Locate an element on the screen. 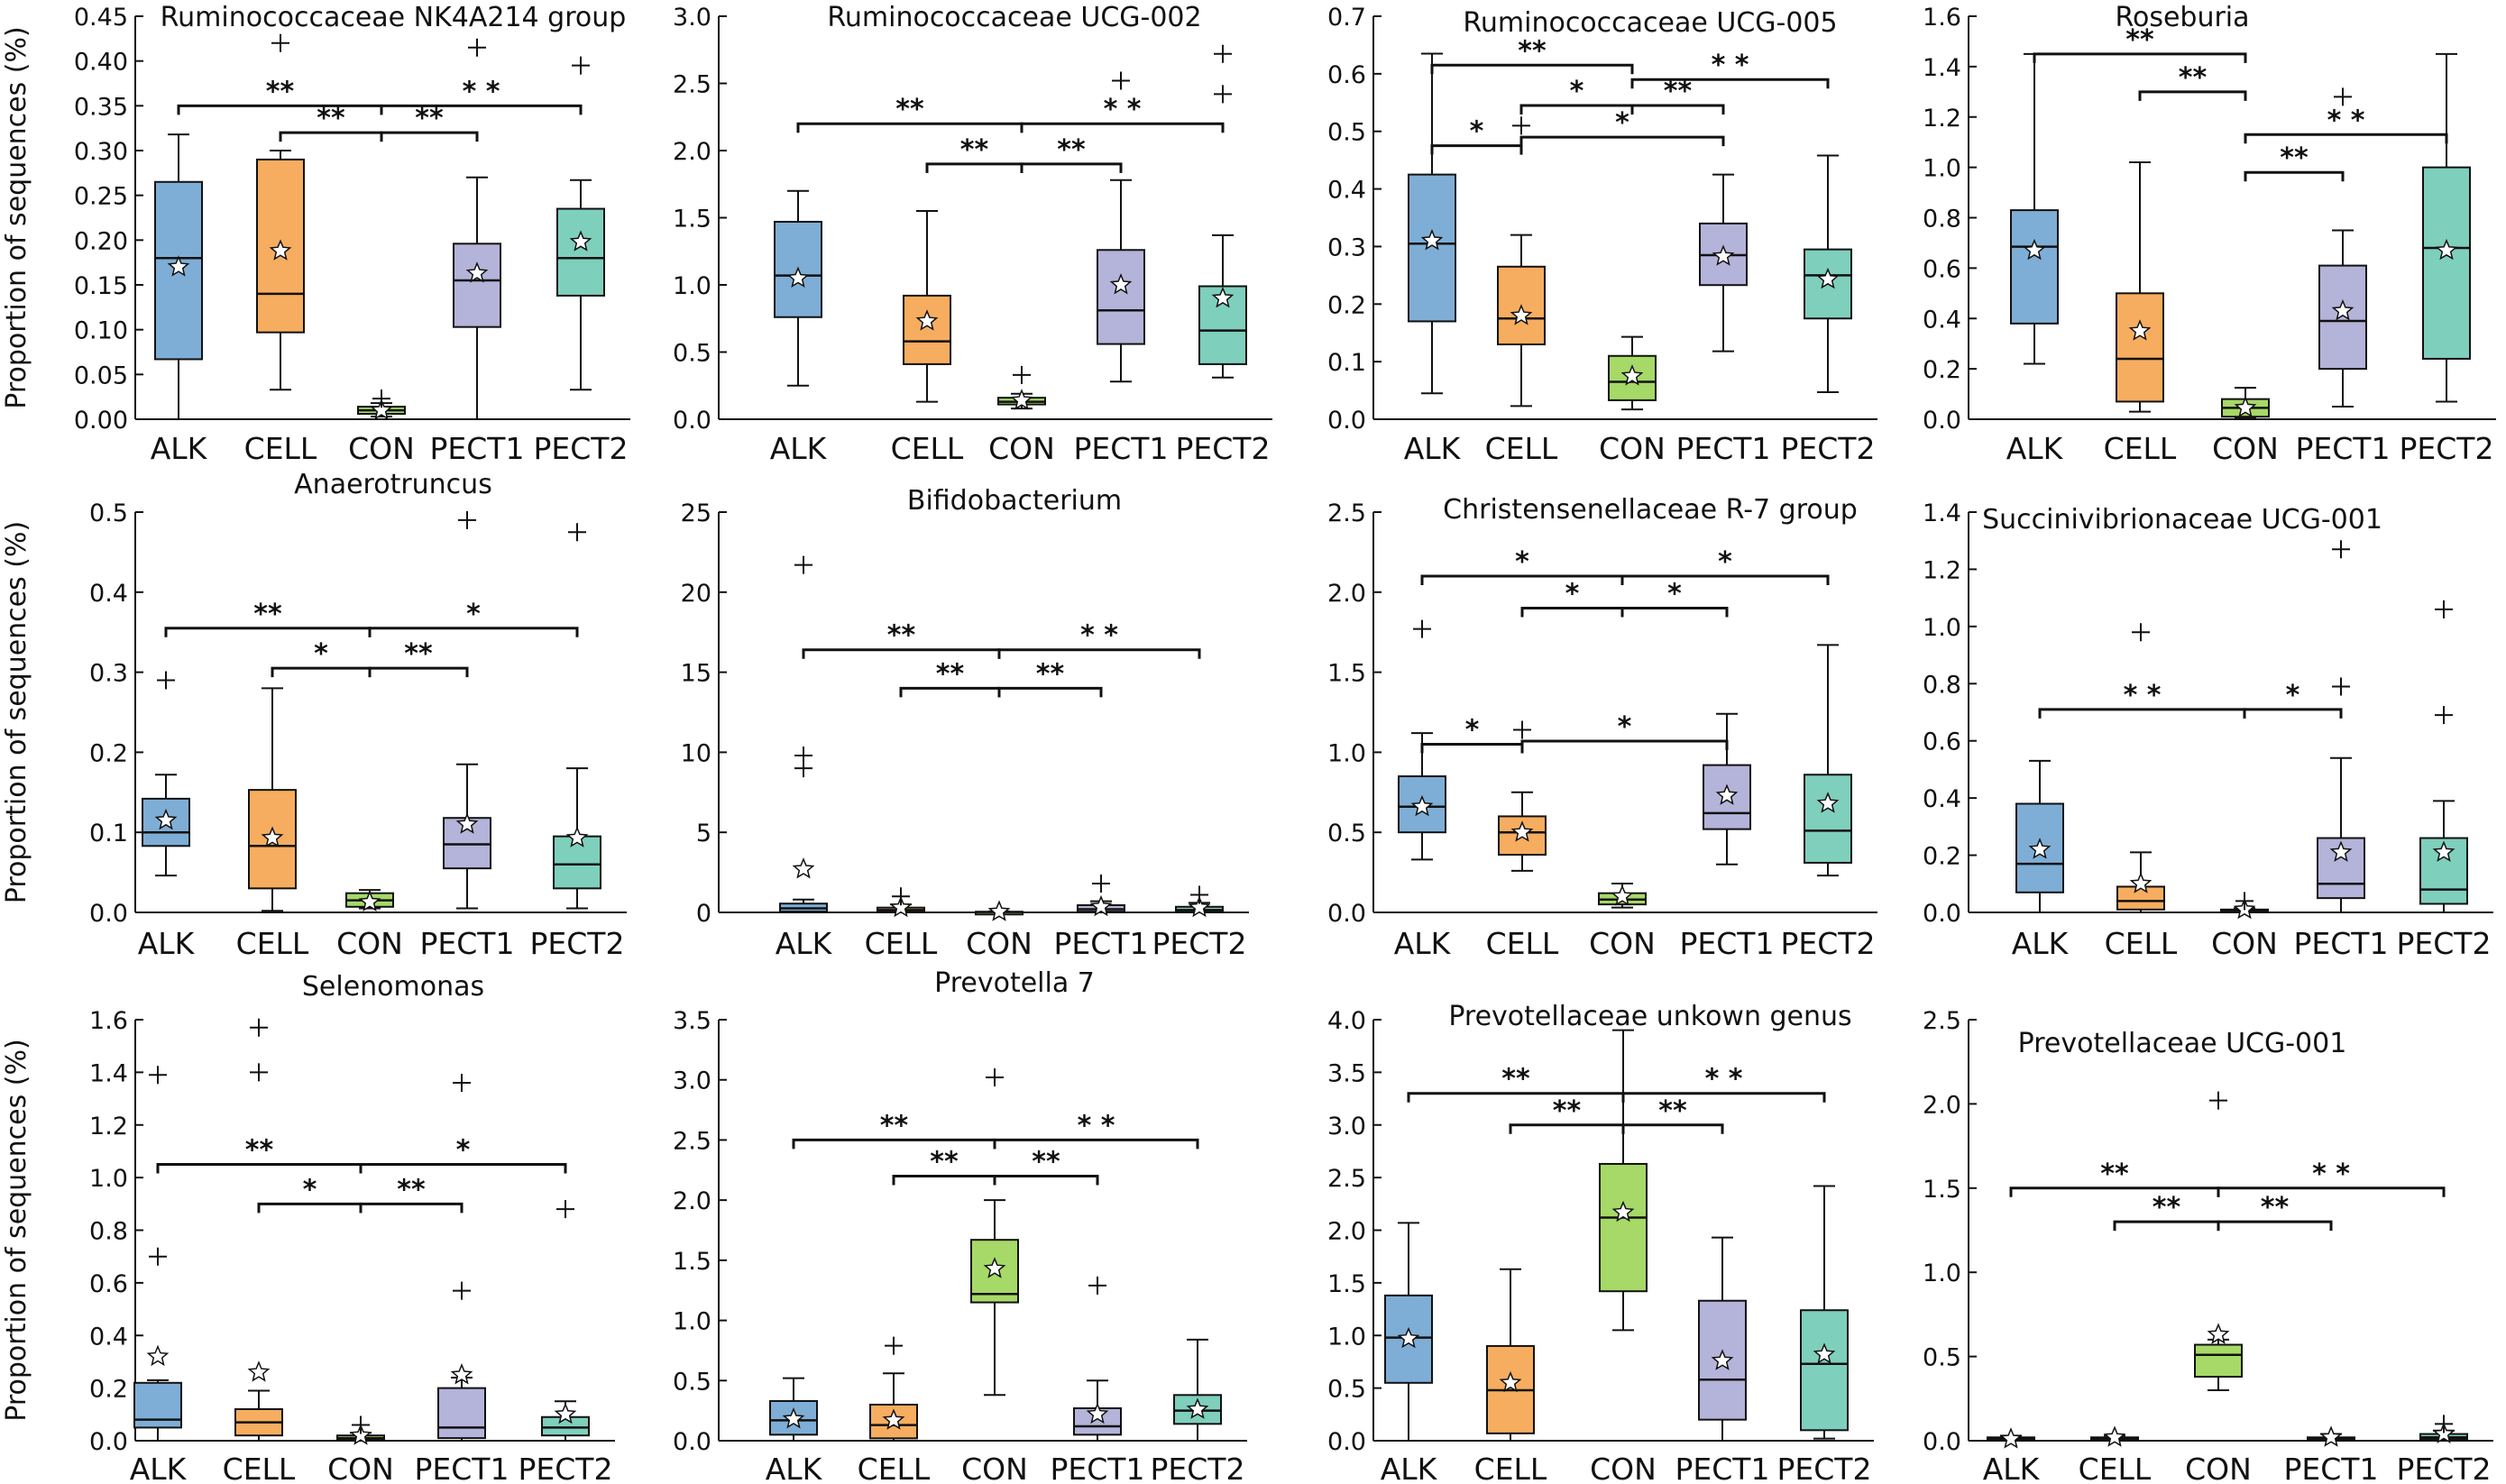 The image size is (2506, 1484). y-tick-label: 20 is located at coordinates (696, 594).